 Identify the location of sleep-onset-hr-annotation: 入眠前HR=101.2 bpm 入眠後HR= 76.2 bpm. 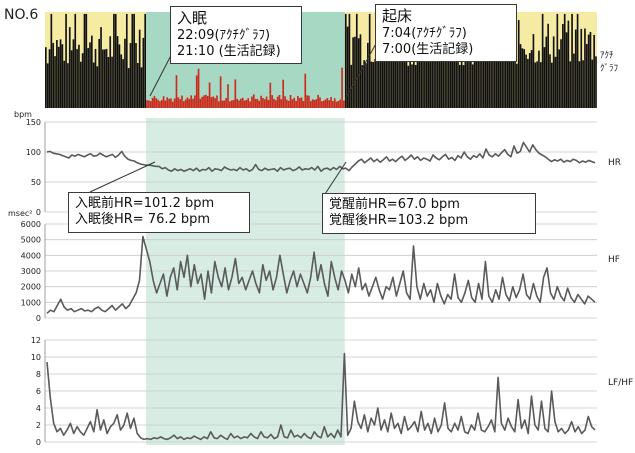
(159, 212).